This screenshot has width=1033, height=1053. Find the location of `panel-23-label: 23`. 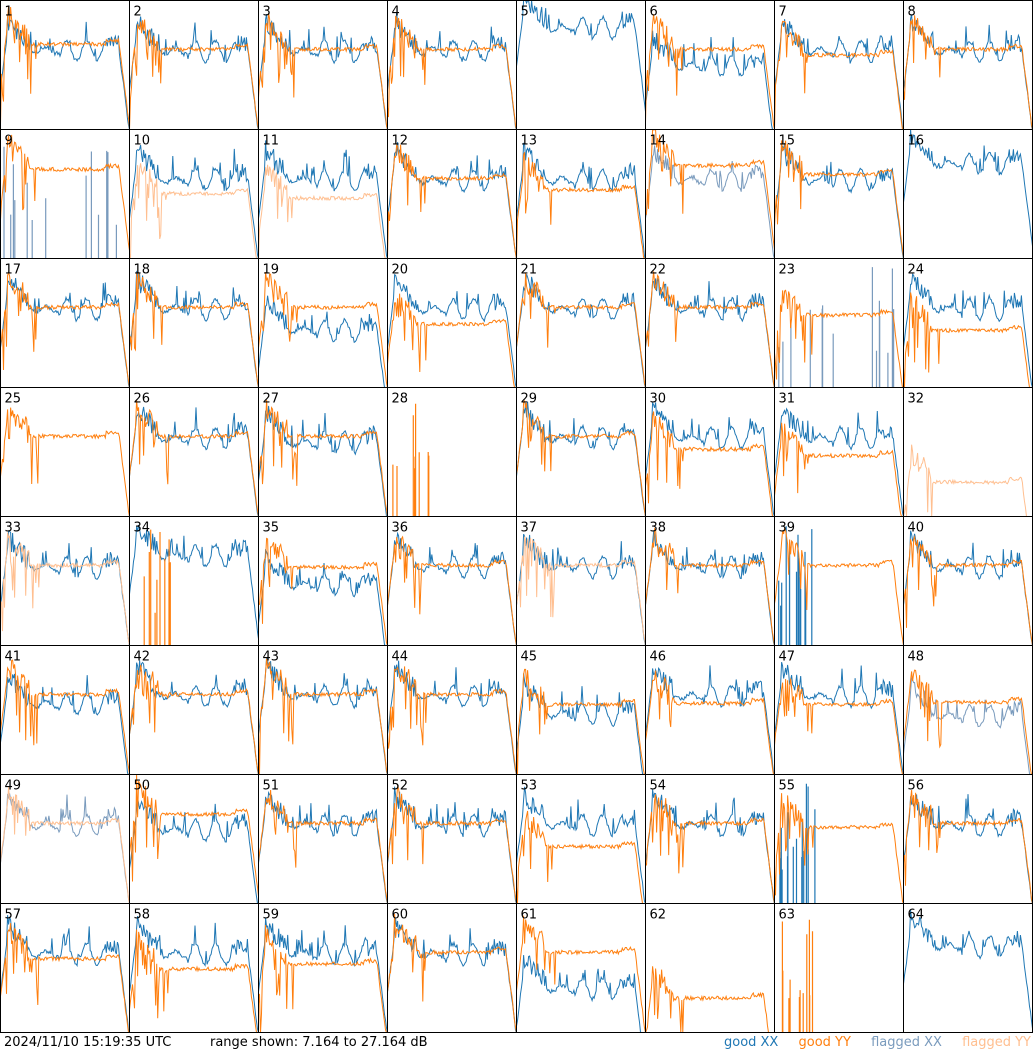

panel-23-label: 23 is located at coordinates (787, 270).